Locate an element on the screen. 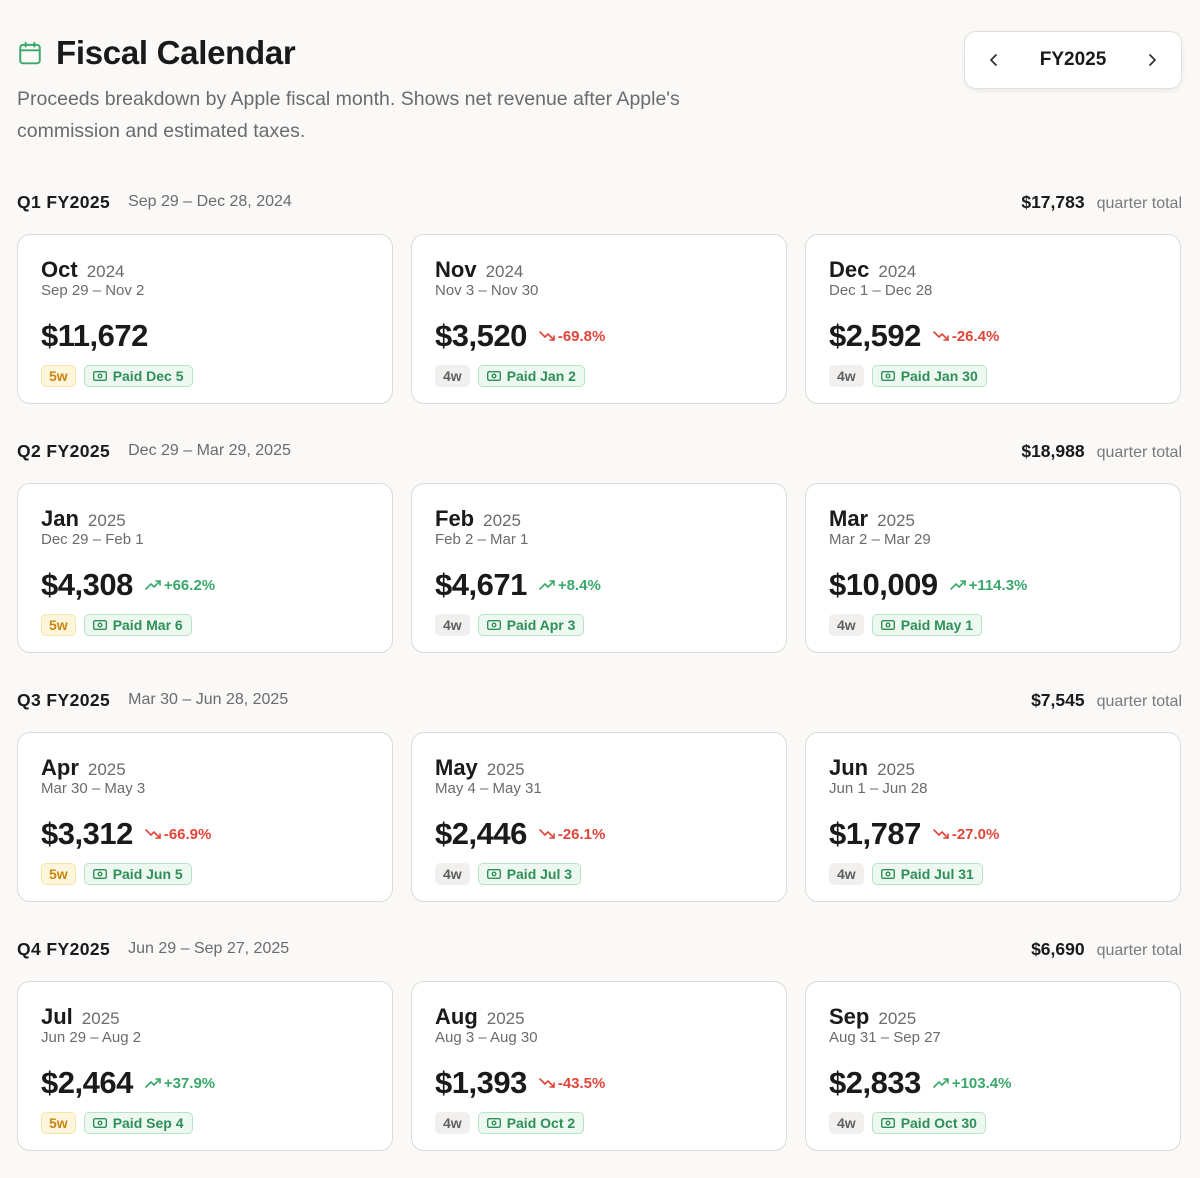  month-date-range: Aug 31 – Sep 27 is located at coordinates (885, 1037).